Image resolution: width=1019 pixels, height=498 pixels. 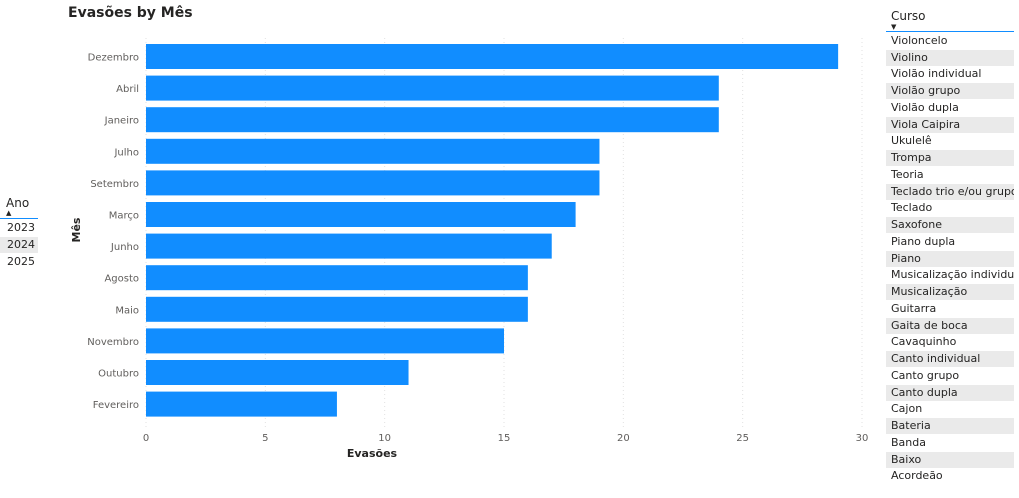 I want to click on ano-slicer-item: 2025, so click(x=21, y=261).